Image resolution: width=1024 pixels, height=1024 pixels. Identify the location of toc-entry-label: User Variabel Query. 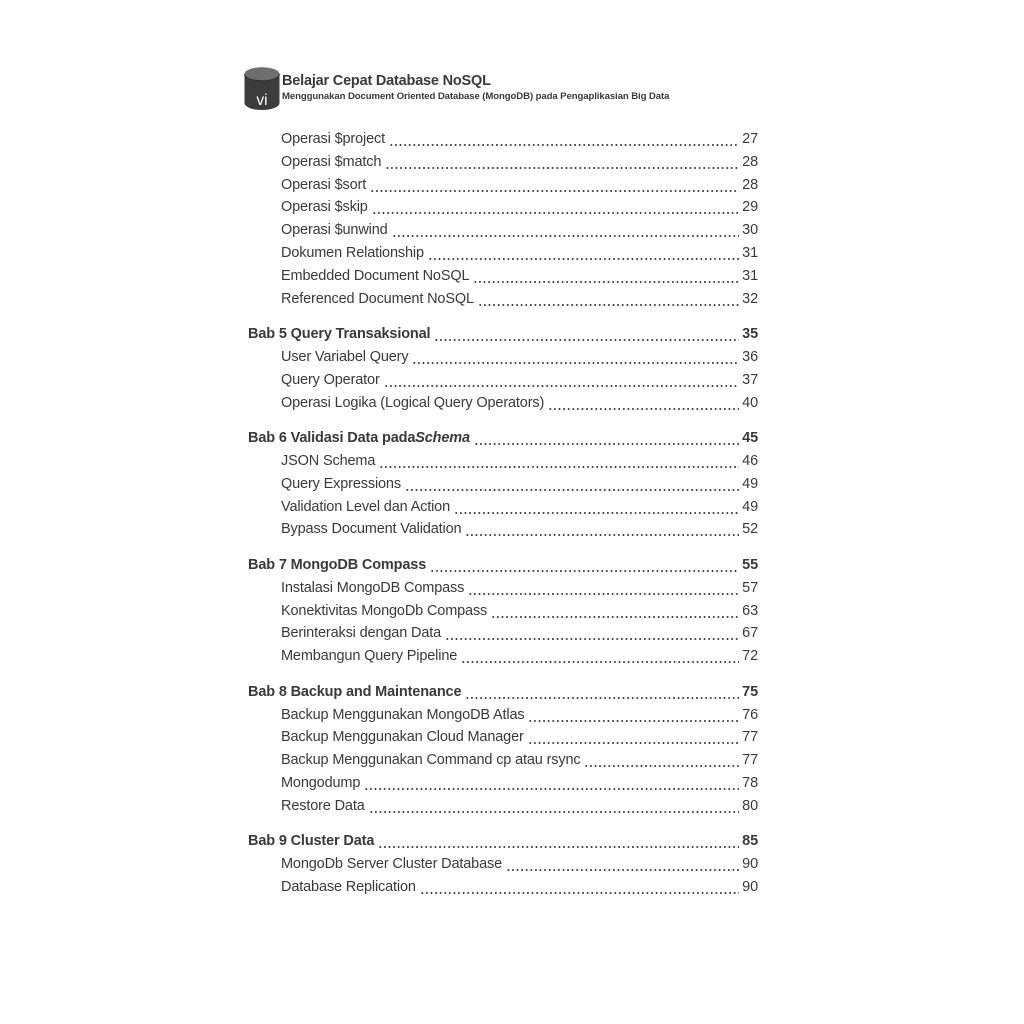
(345, 356).